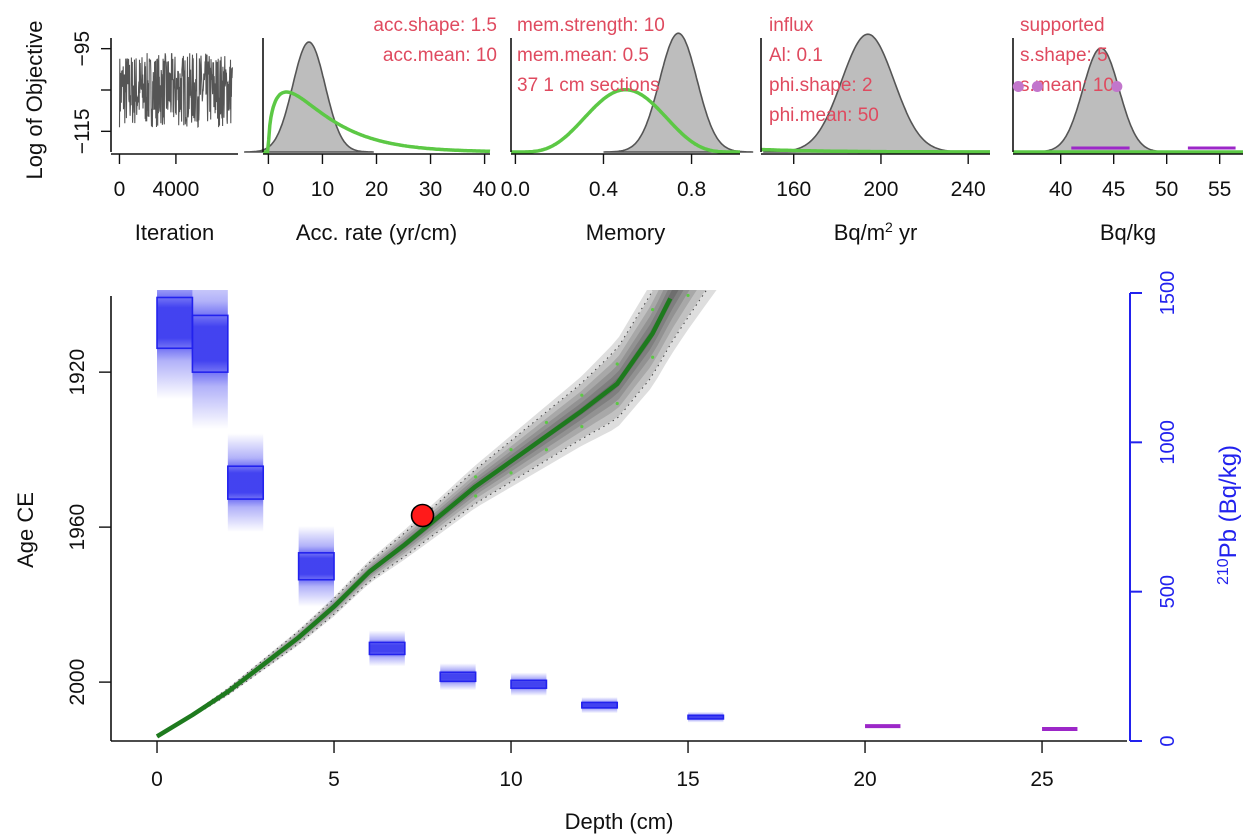 The height and width of the screenshot is (838, 1251). What do you see at coordinates (1166, 189) in the screenshot?
I see `supported-x-tick-label: 50` at bounding box center [1166, 189].